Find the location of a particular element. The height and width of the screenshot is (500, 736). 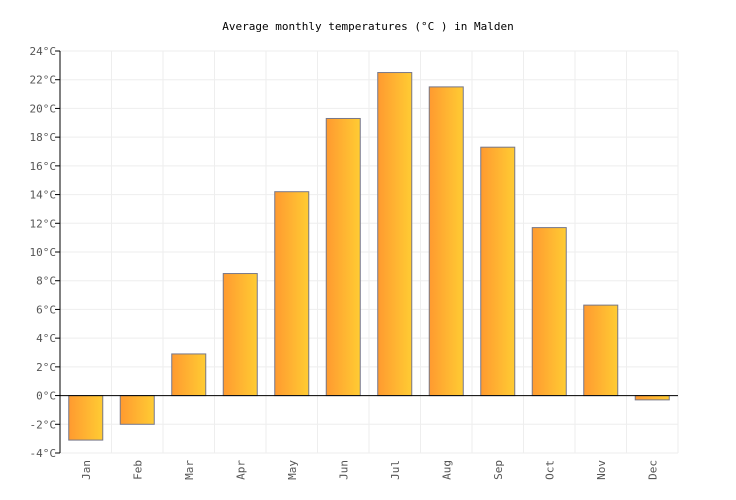

bar-may is located at coordinates (292, 294).